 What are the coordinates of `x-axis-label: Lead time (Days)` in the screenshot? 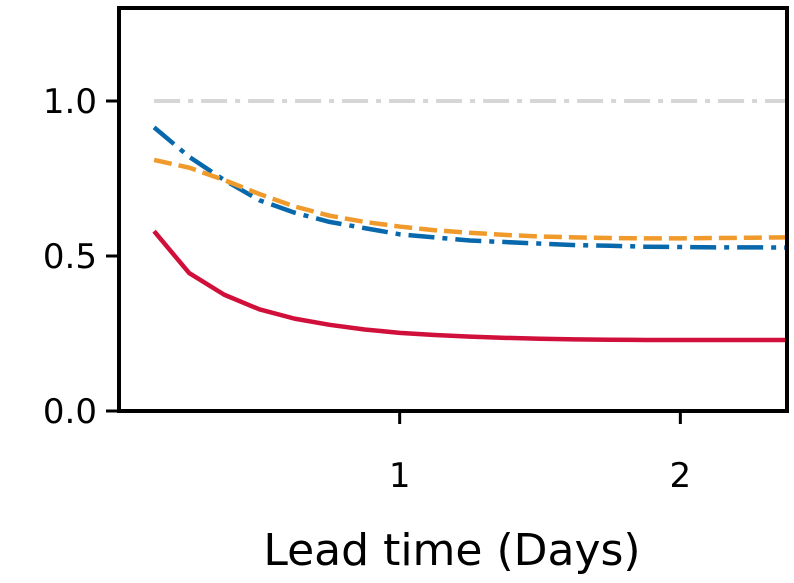 It's located at (451, 550).